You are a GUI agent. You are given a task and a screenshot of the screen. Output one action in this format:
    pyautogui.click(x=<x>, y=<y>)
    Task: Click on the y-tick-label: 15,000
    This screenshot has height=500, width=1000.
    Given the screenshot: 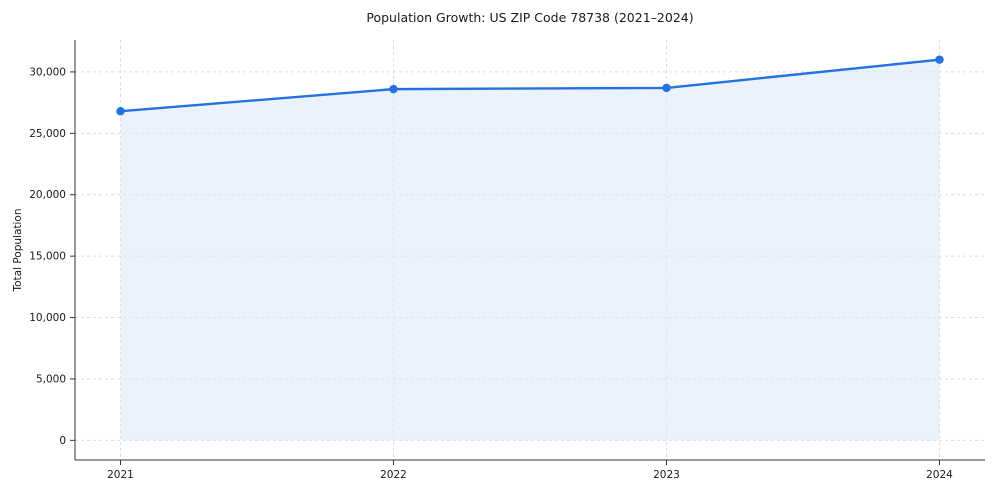 What is the action you would take?
    pyautogui.click(x=47, y=257)
    